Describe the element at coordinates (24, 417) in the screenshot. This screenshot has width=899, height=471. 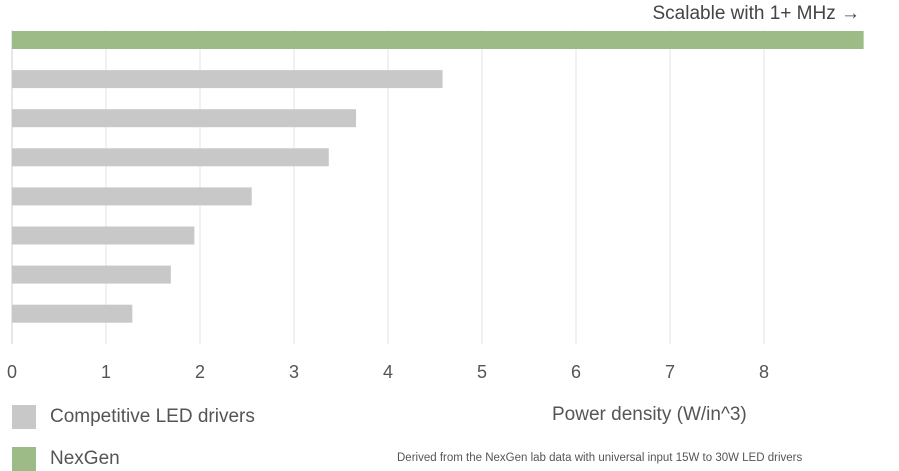
I see `legend-swatch-competitive` at that location.